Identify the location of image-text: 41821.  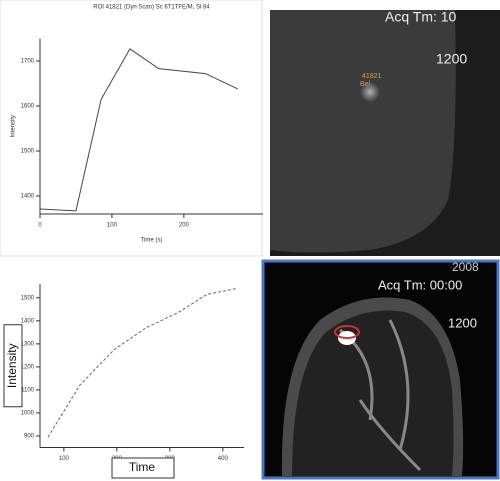
(372, 76).